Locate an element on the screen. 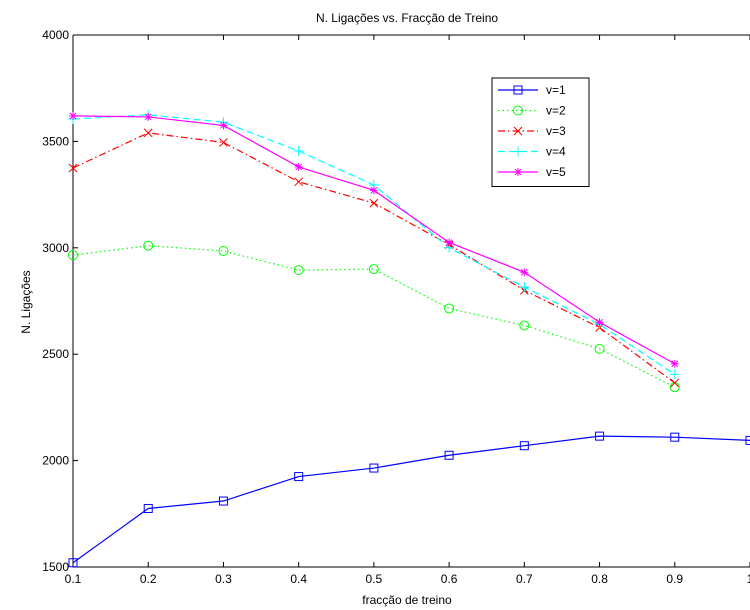  x-tick-label: 0.1 is located at coordinates (73, 579).